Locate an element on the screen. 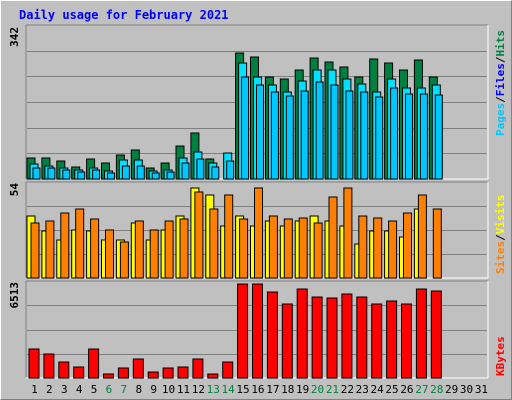 The image size is (512, 400). x-tick-label: 14 is located at coordinates (229, 389).